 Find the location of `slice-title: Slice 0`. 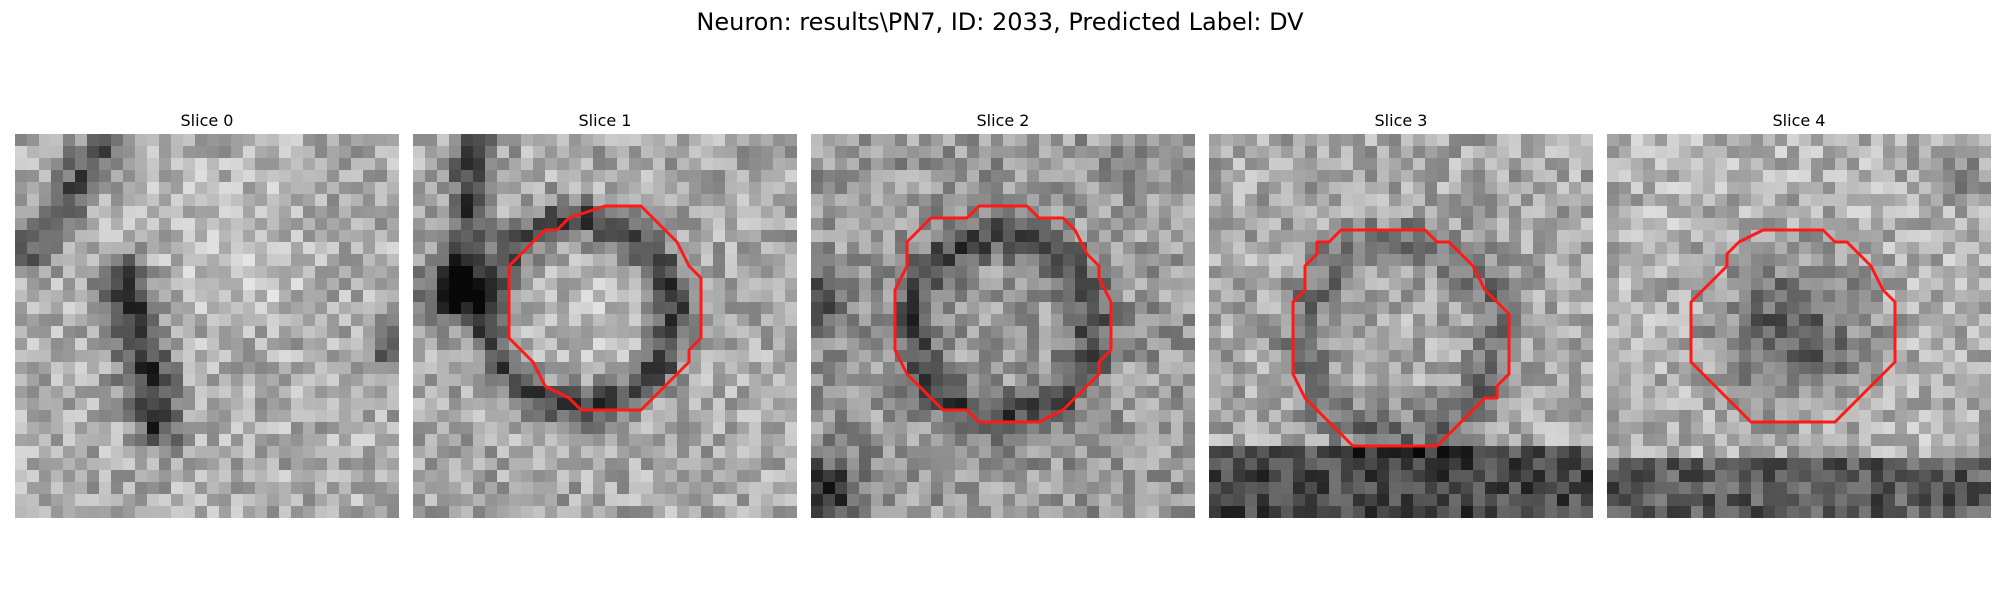

slice-title: Slice 0 is located at coordinates (207, 120).